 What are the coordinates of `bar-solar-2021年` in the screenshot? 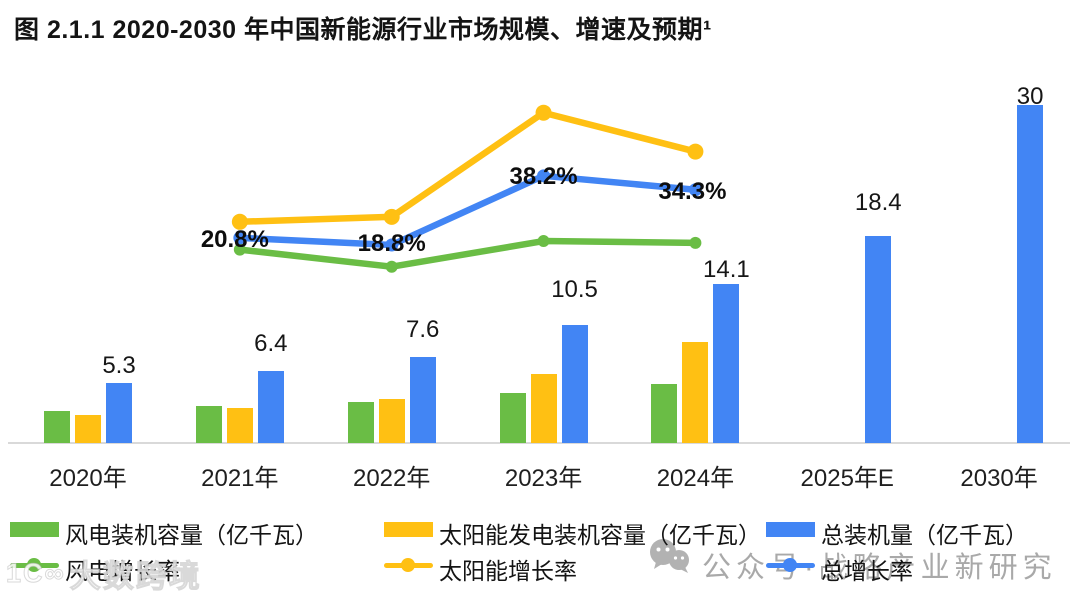 It's located at (239, 425).